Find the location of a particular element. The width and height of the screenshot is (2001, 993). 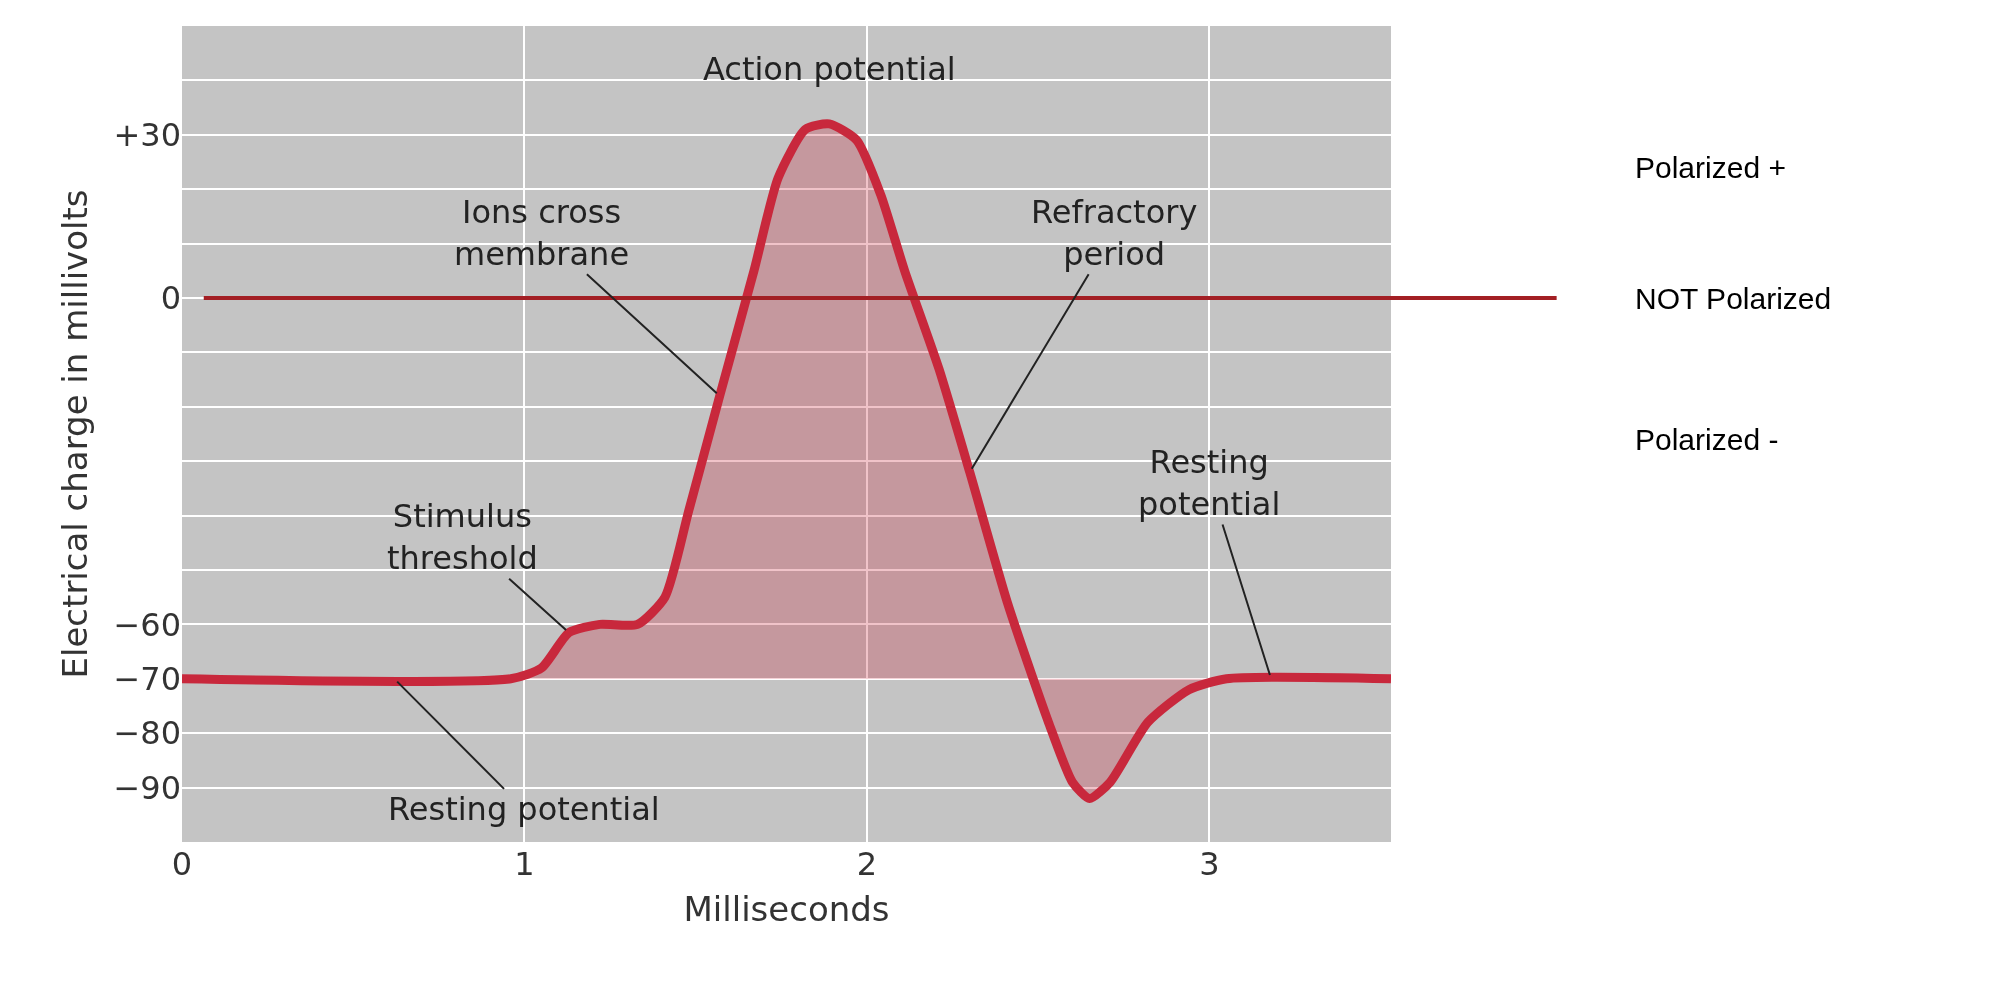

annotation: Ions cross membrane is located at coordinates (542, 233).